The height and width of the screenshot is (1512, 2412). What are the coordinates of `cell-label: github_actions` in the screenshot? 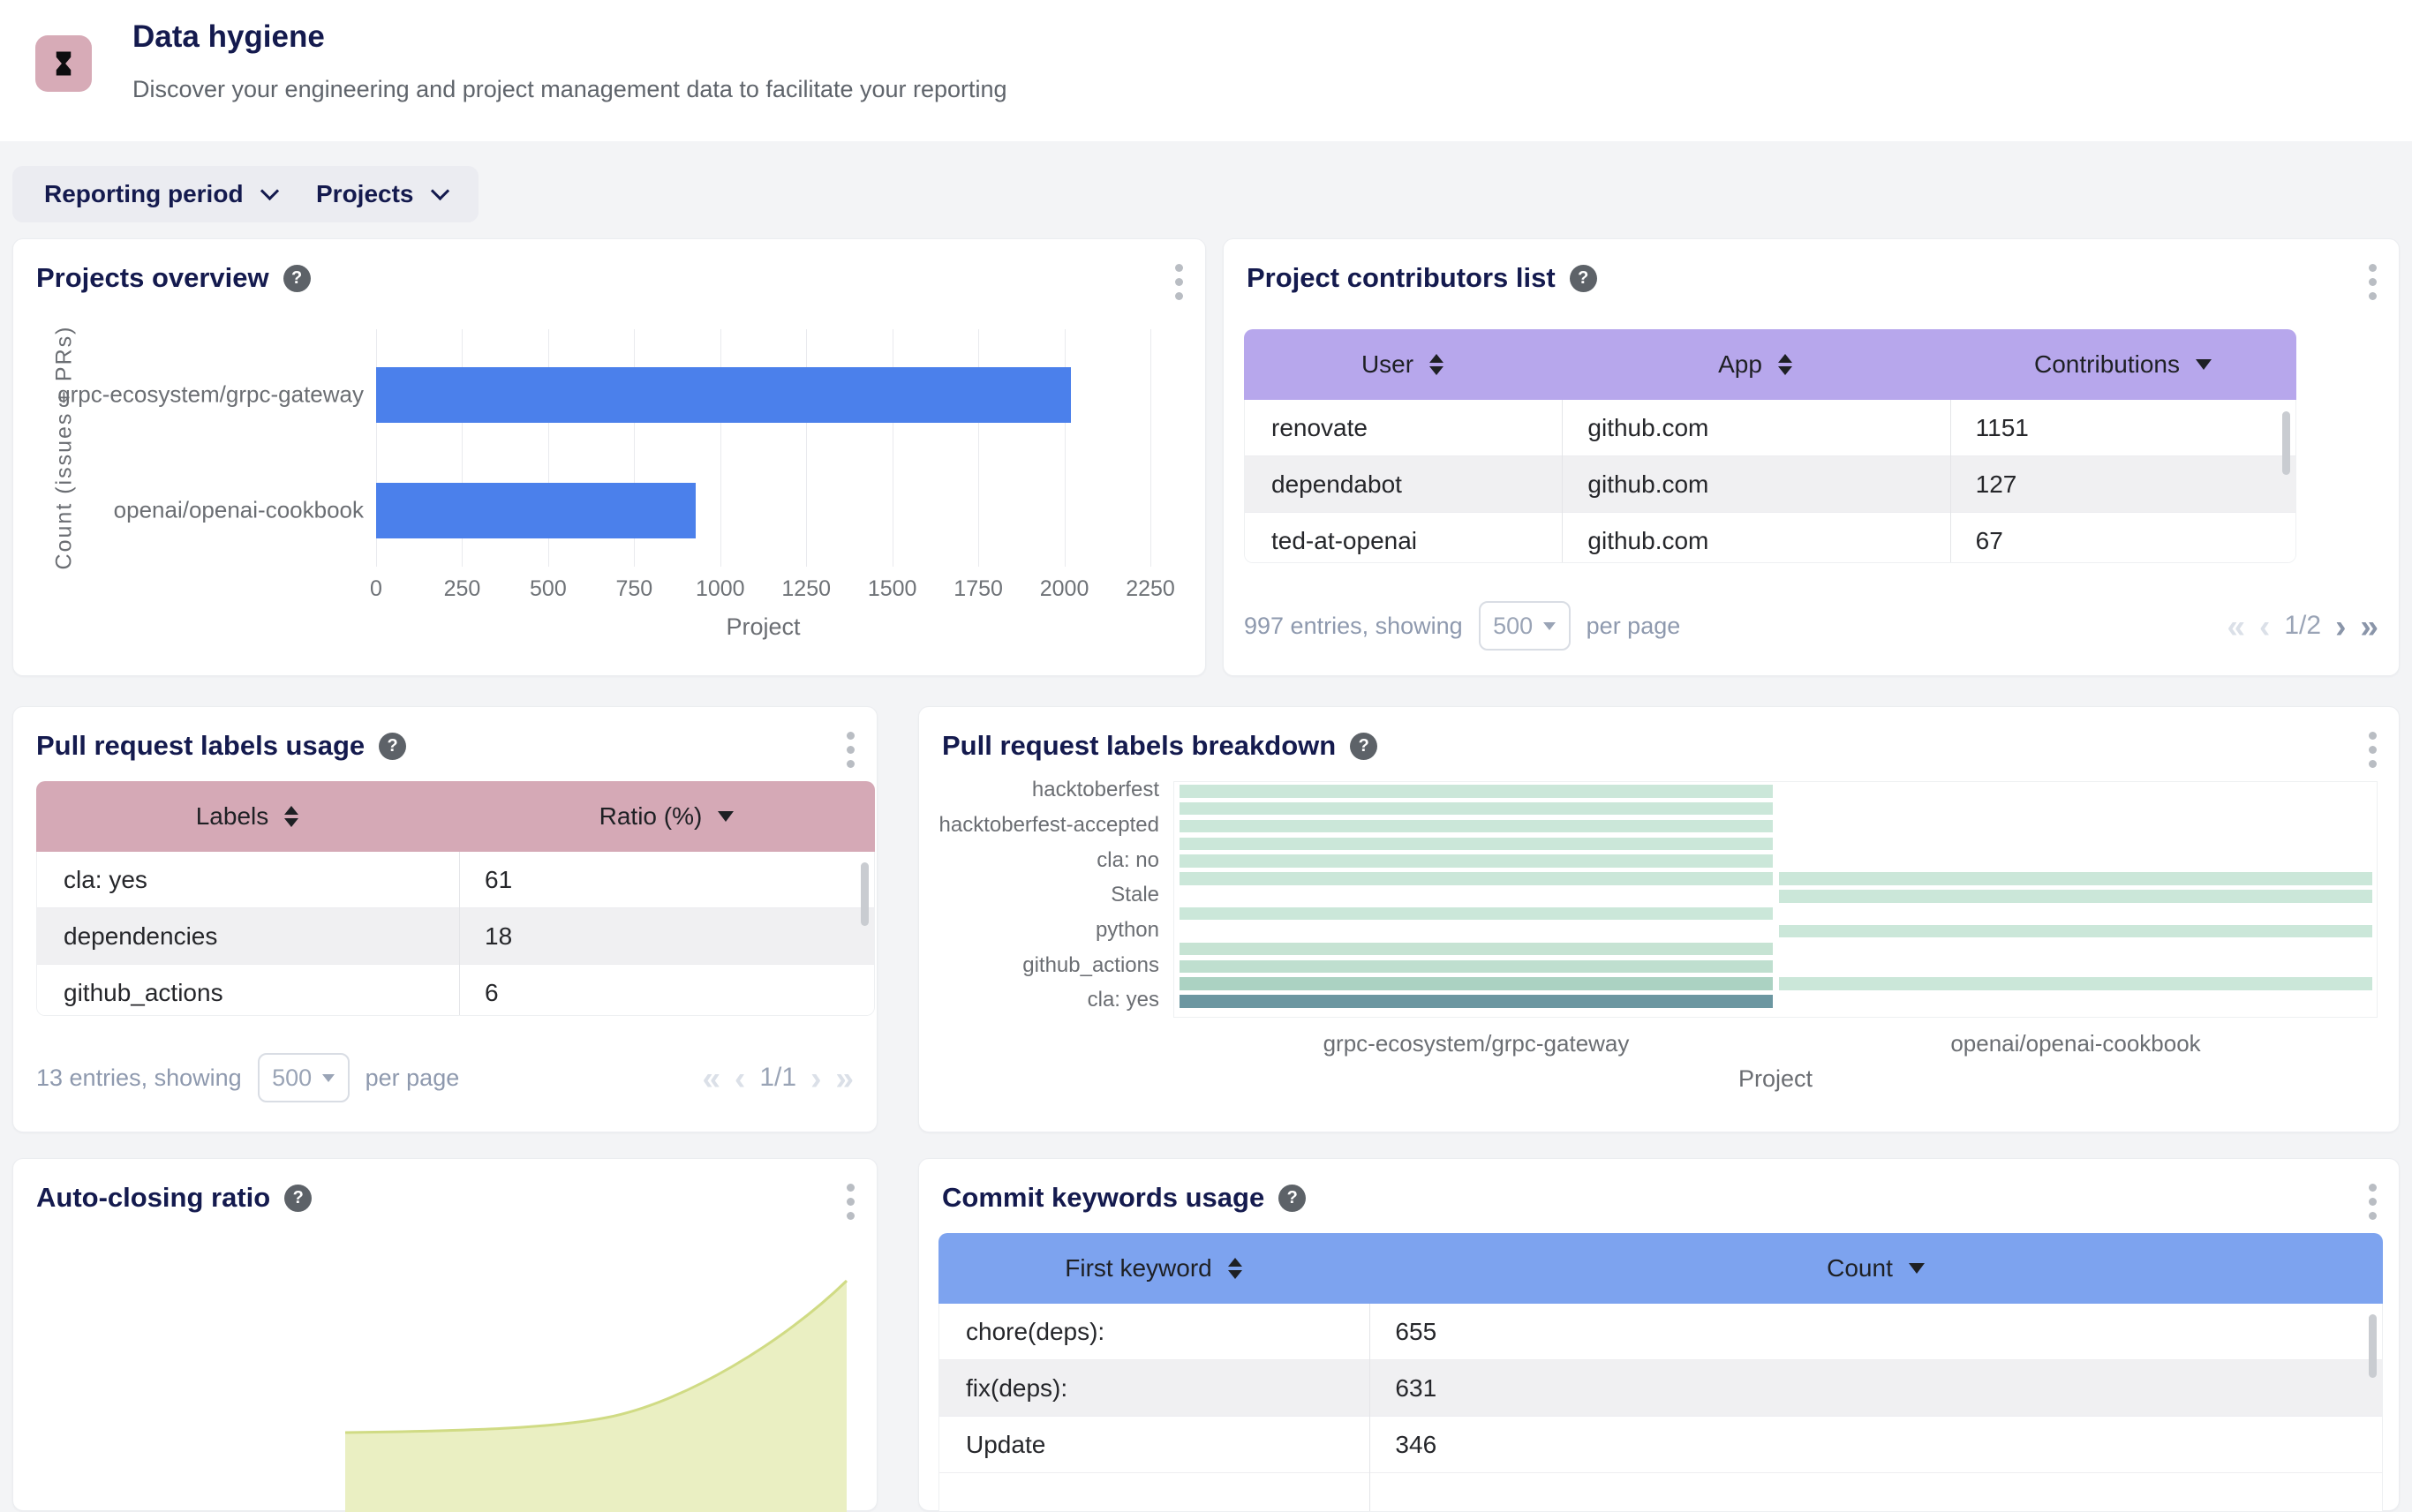 It's located at (143, 992).